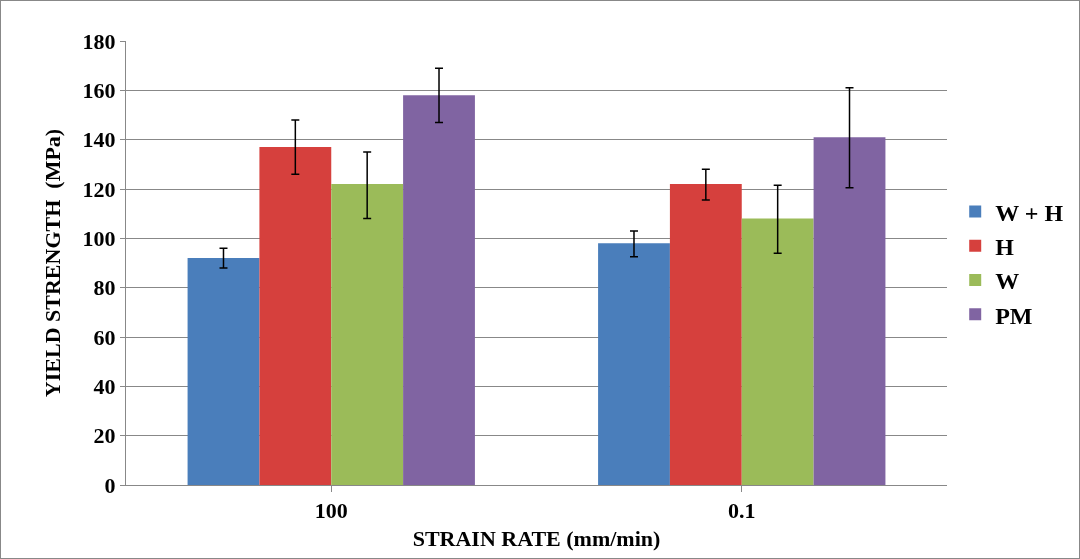 This screenshot has height=559, width=1080. I want to click on y-tick-label: 0, so click(110, 485).